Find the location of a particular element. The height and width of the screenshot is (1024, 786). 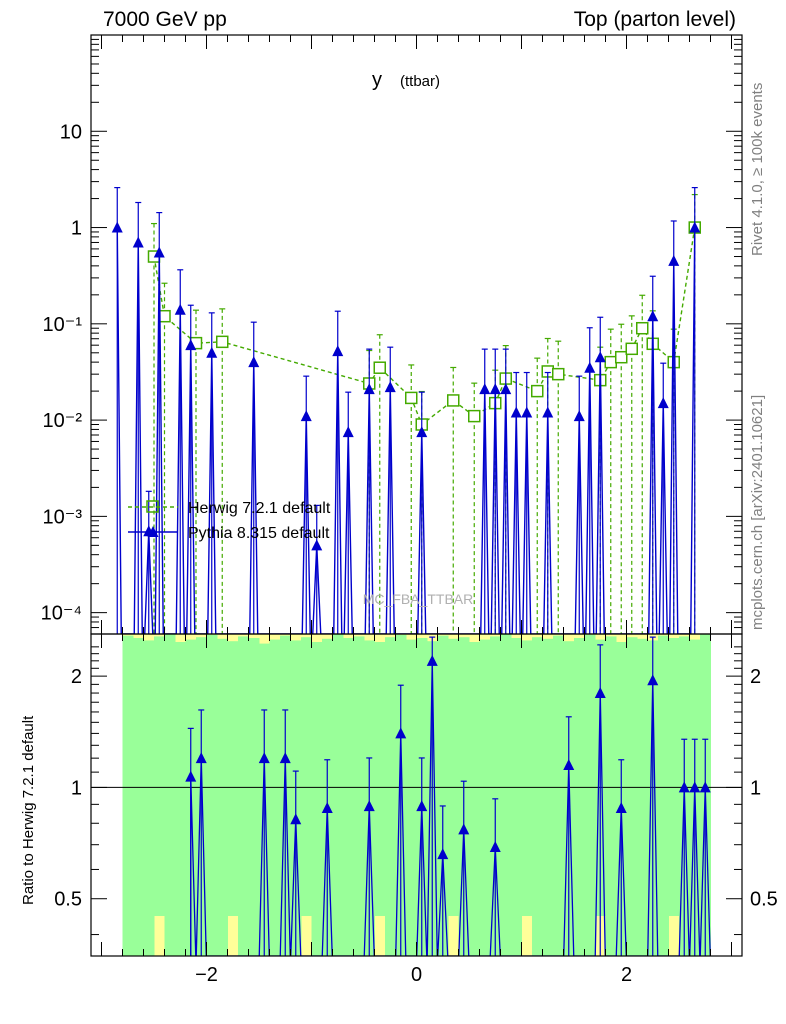

legend-herwig-label: Herwig 7.2.1 default is located at coordinates (259, 508).